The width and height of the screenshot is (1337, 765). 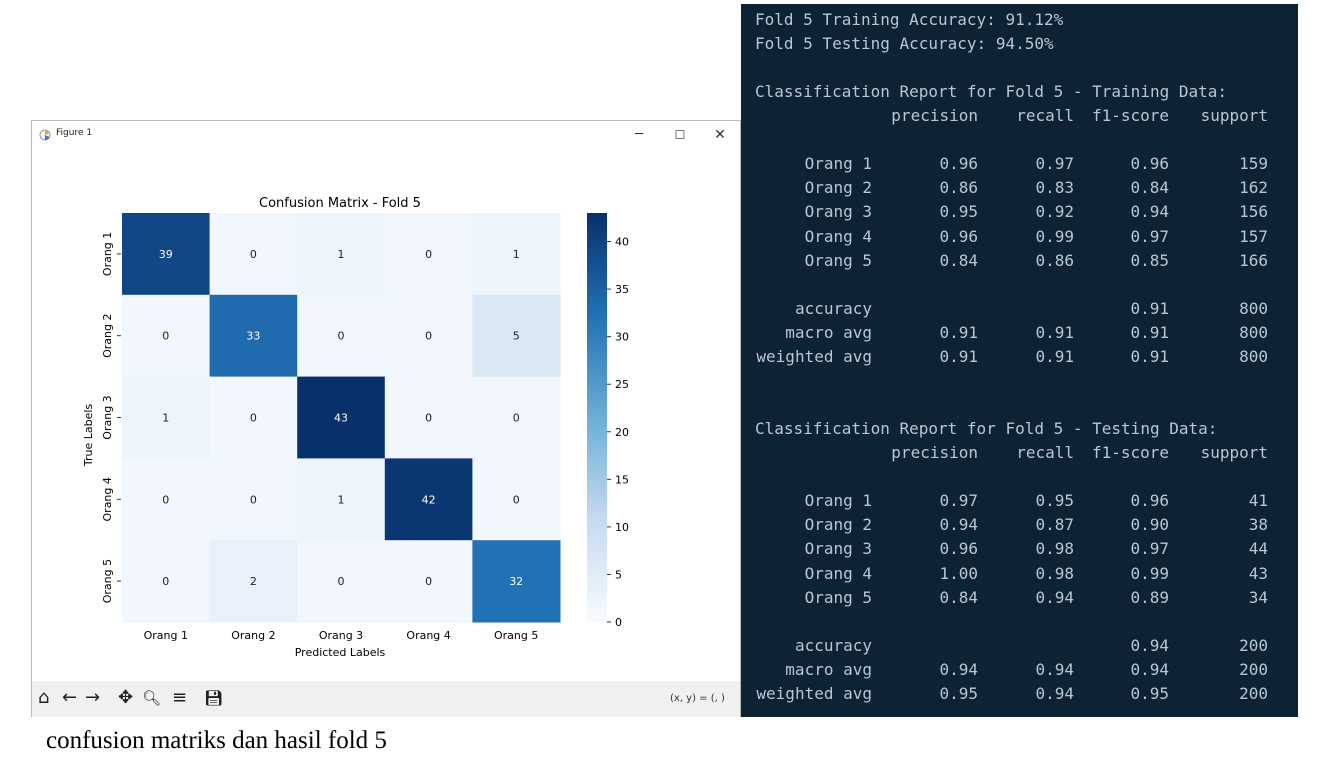 I want to click on report-cell: 38, so click(x=1258, y=525).